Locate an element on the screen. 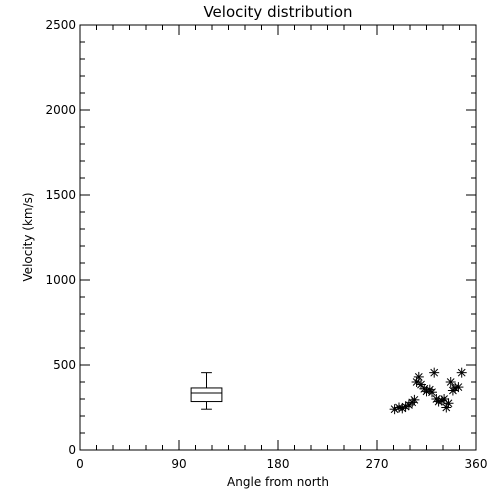  y-tick-label: 2000 is located at coordinates (60, 110).